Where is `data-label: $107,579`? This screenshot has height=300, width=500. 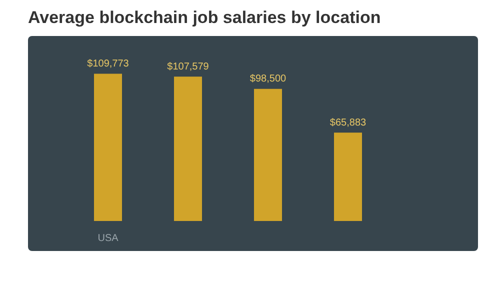 data-label: $107,579 is located at coordinates (188, 66).